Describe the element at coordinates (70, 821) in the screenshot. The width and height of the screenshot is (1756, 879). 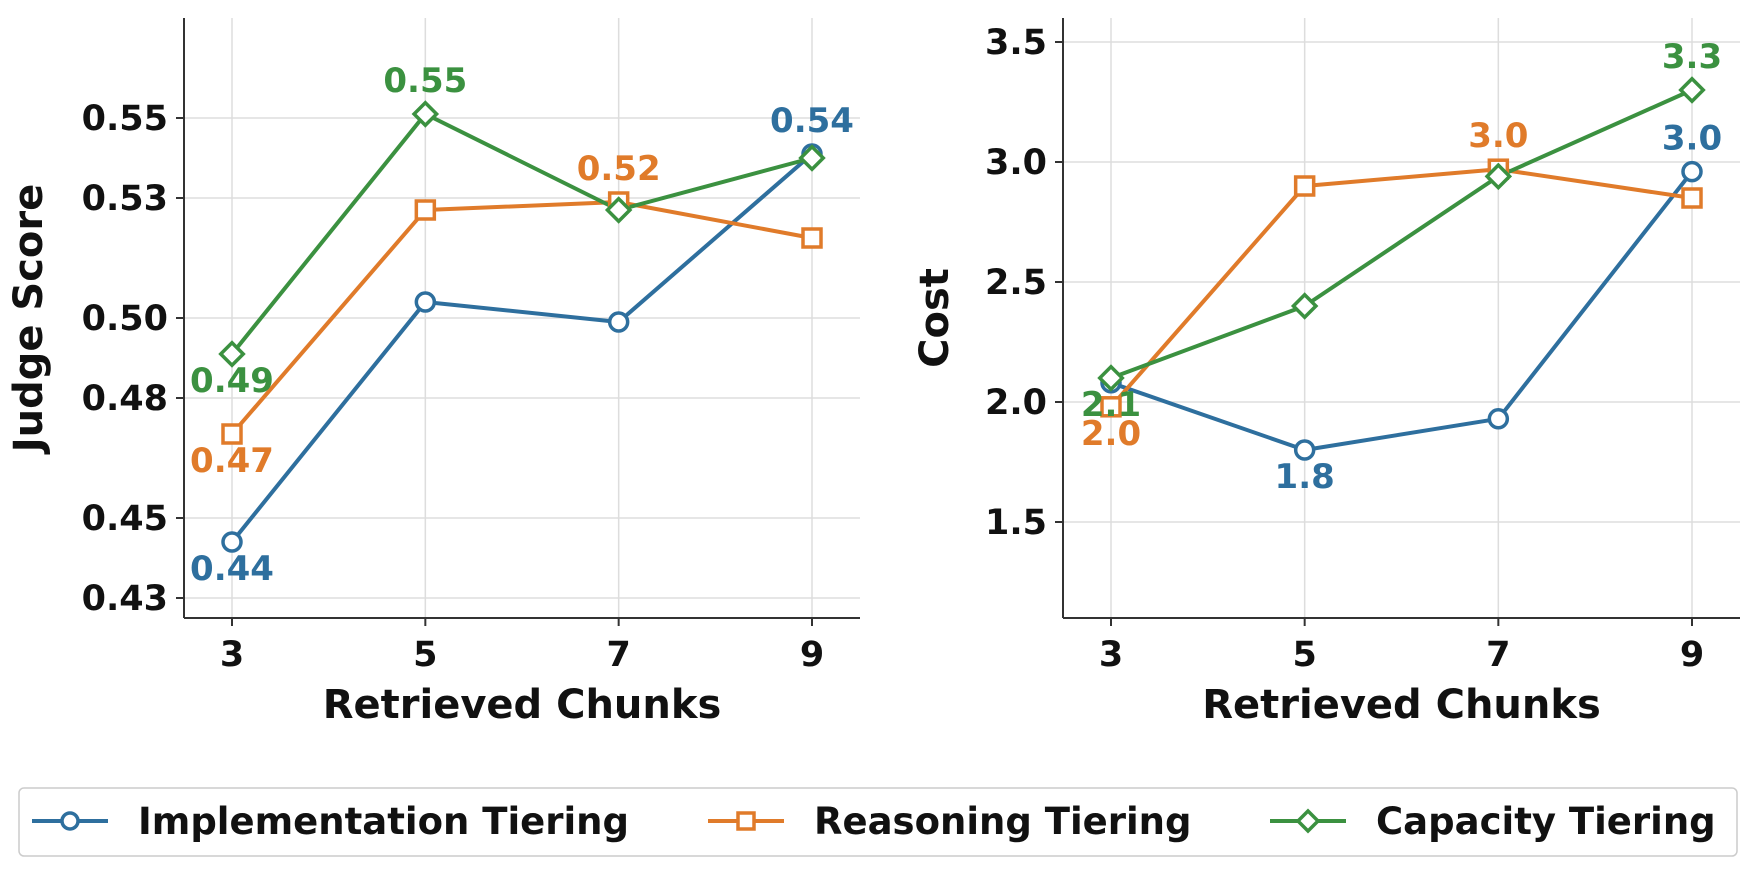
I see `legend-marker-implementation-tiering` at that location.